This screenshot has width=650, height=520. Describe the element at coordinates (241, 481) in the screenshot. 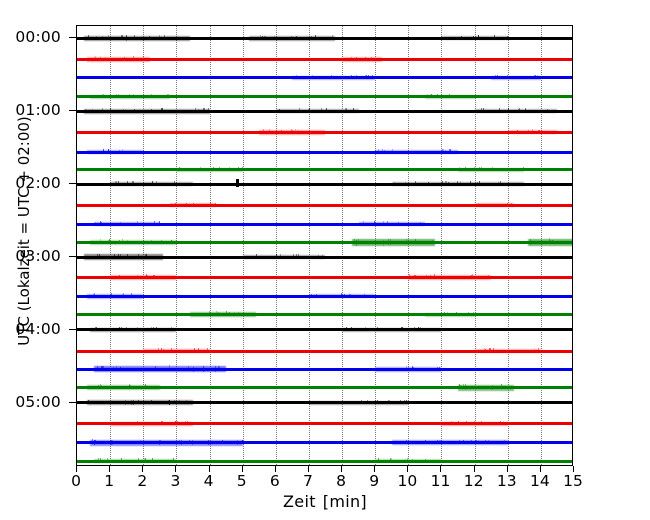

I see `x-tick-label: 5` at that location.